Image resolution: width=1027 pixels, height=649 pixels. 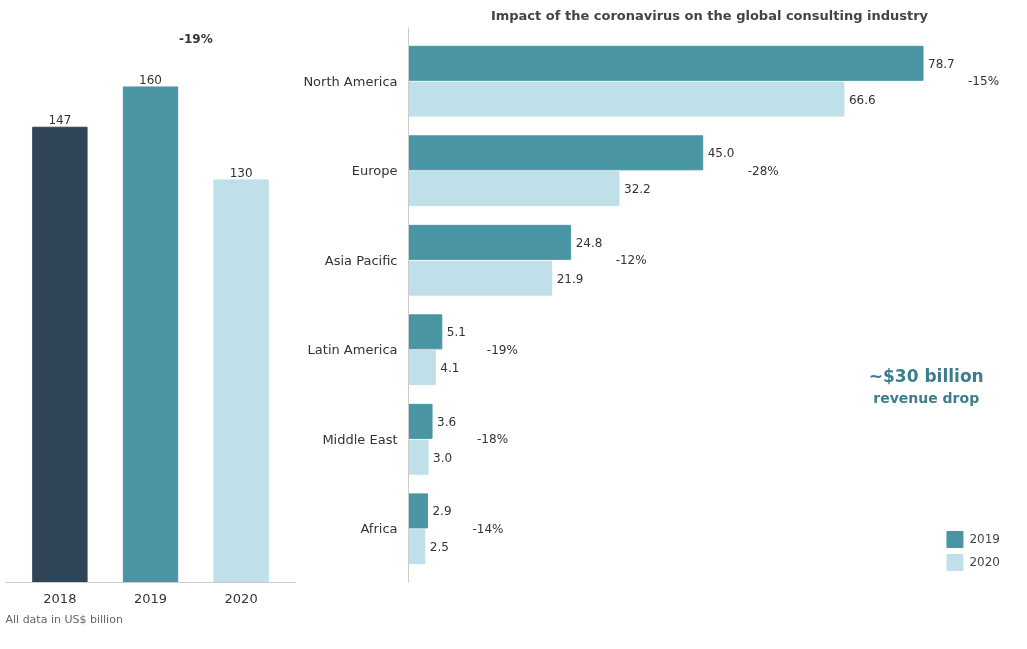 What do you see at coordinates (862, 99) in the screenshot?
I see `data-label: 66.6` at bounding box center [862, 99].